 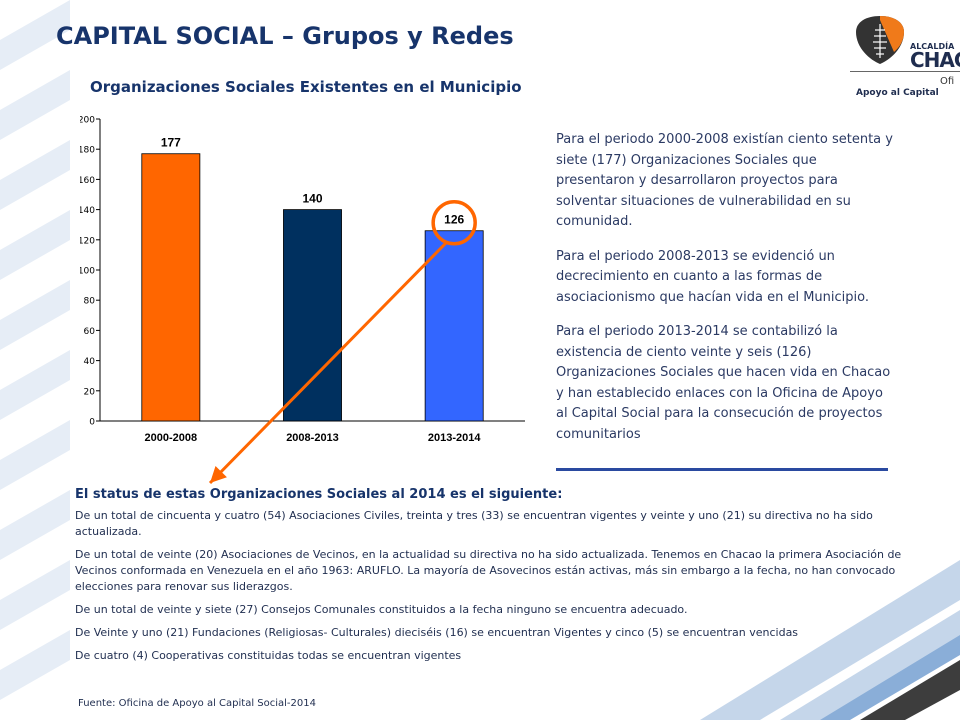 I want to click on data-label-2013-2014: 126, so click(x=454, y=220).